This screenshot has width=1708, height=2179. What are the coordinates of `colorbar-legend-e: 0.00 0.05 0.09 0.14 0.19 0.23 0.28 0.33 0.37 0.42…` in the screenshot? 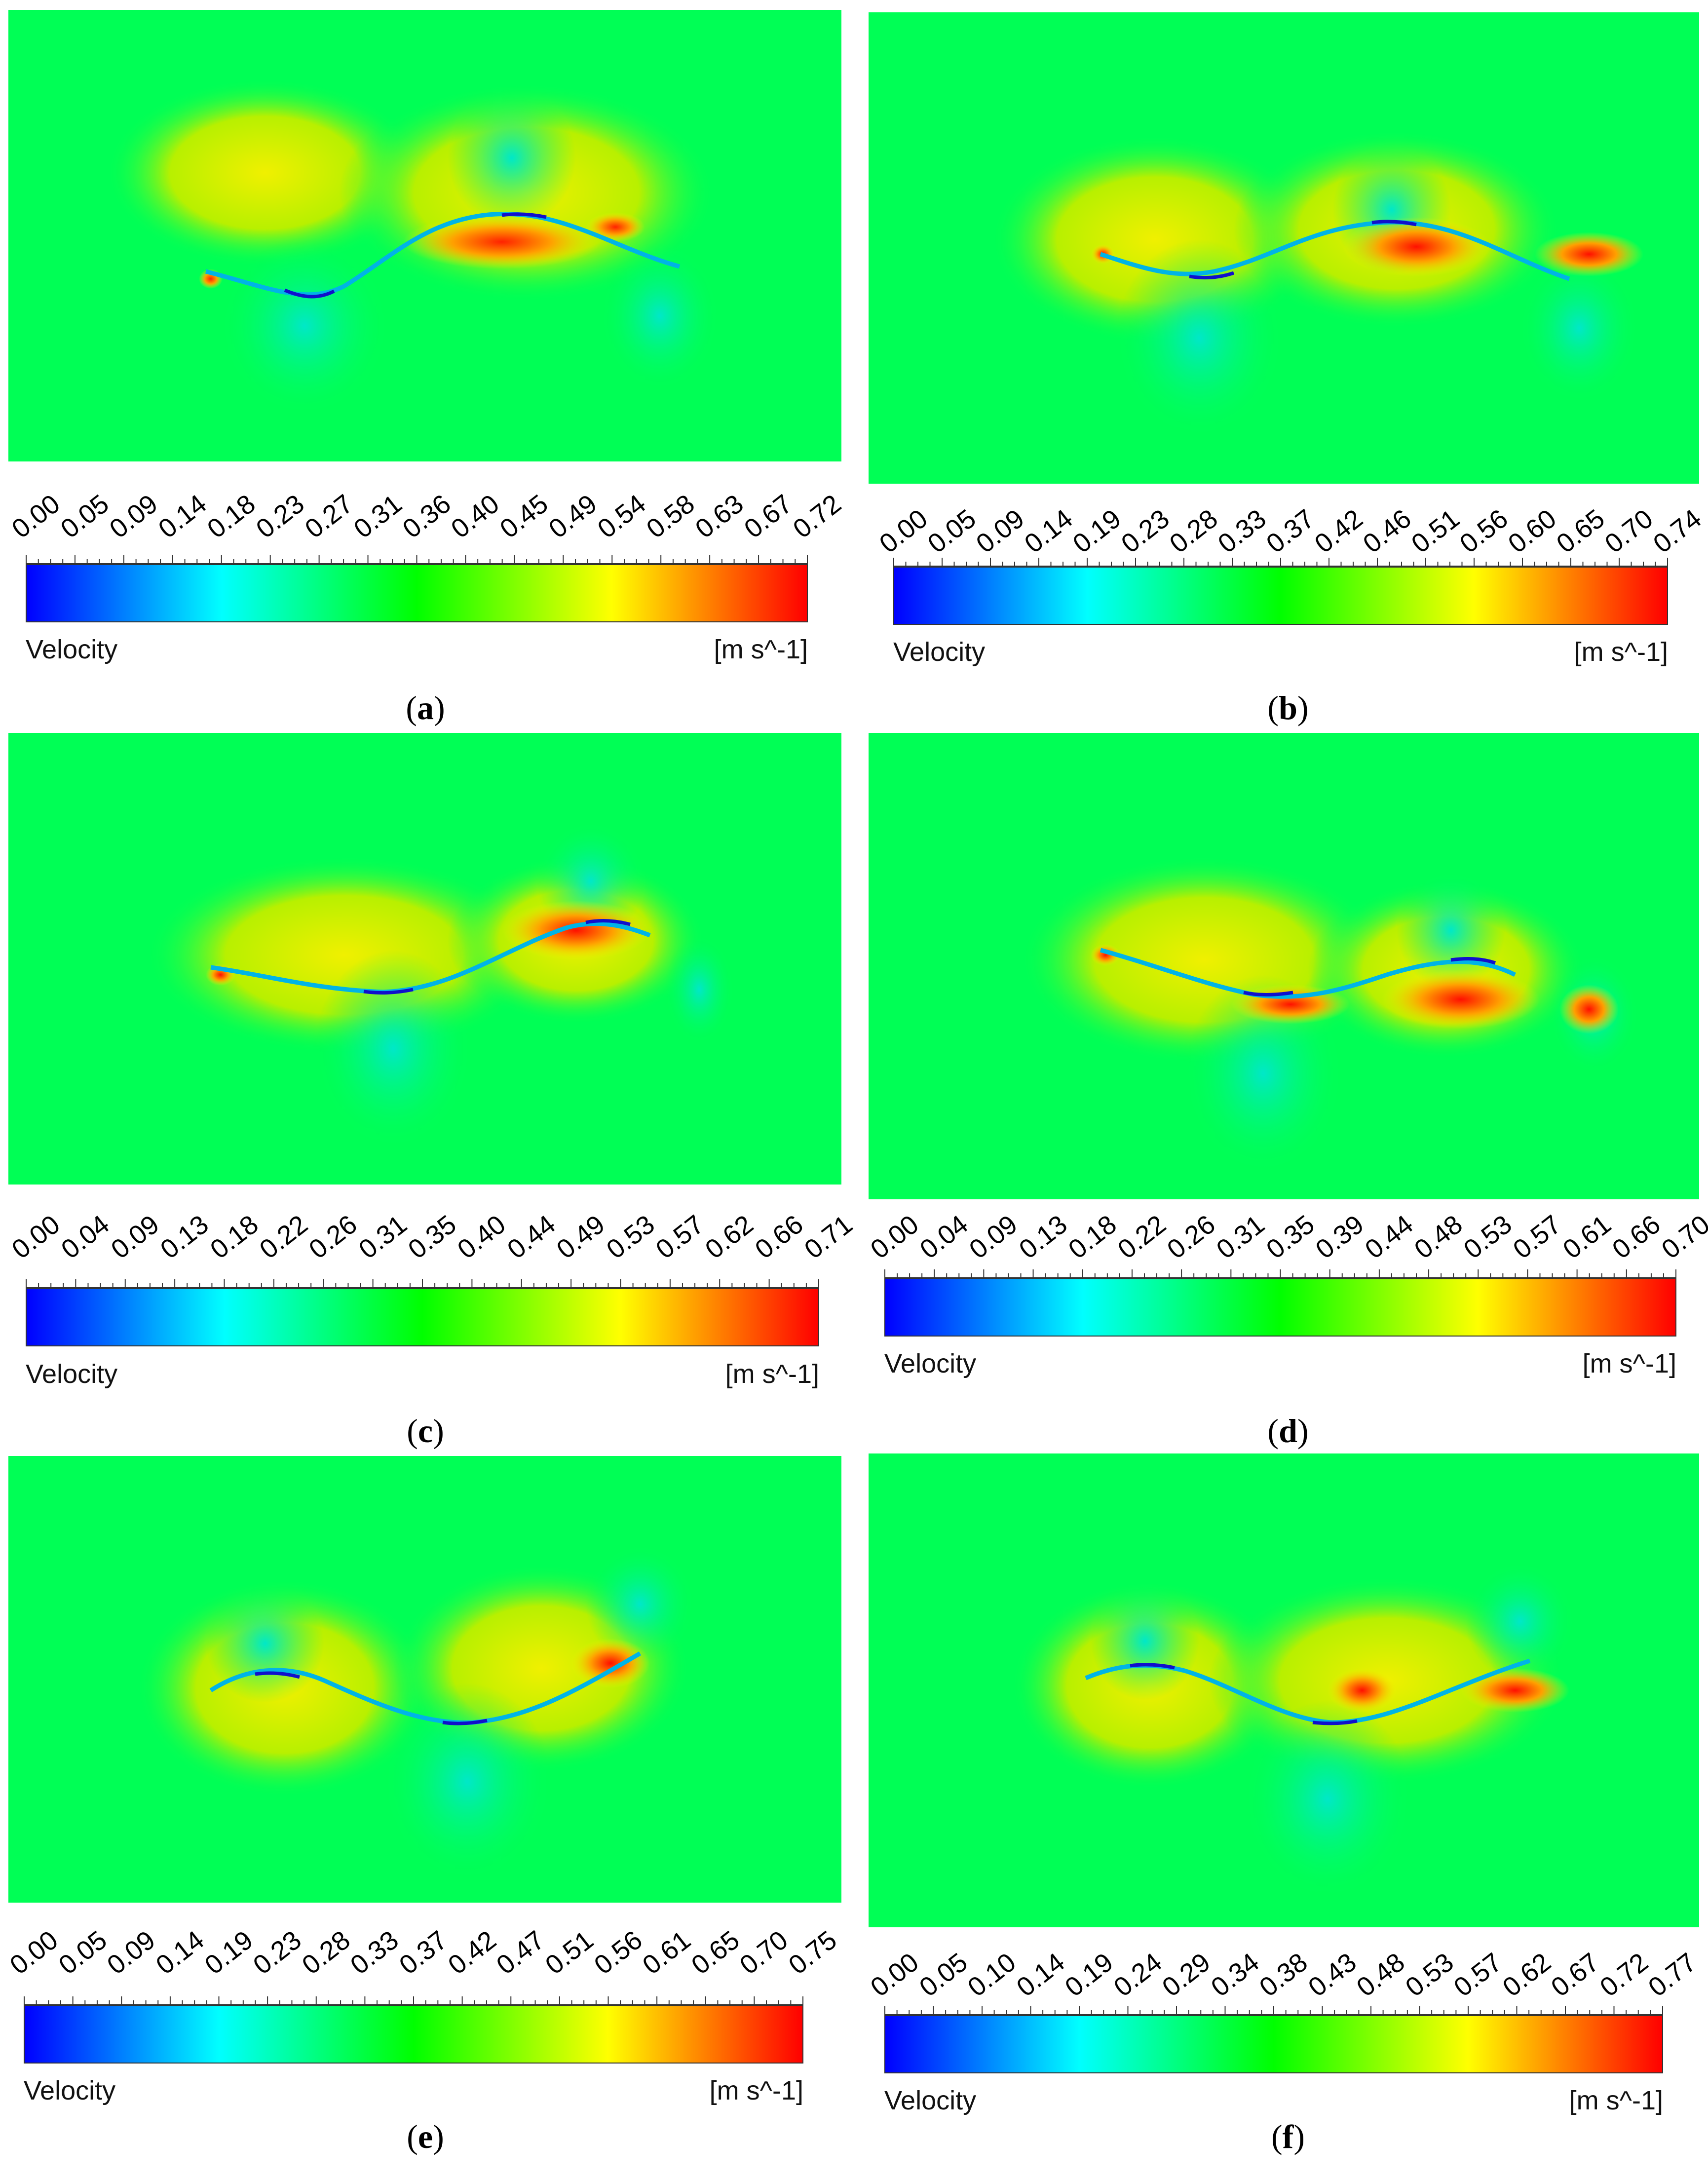 It's located at (423, 2008).